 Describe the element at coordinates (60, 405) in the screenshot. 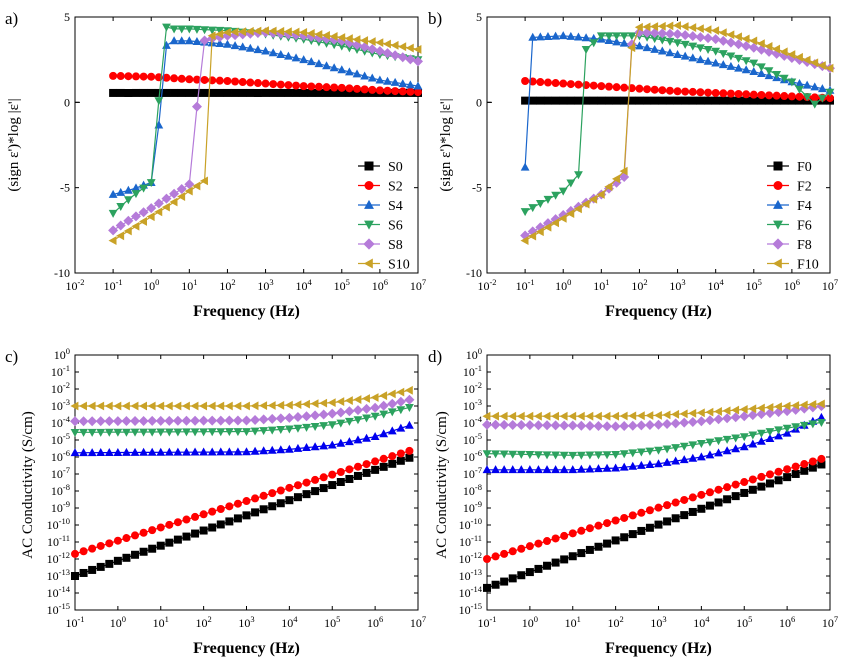

I see `y-tick-label: 10-3` at that location.